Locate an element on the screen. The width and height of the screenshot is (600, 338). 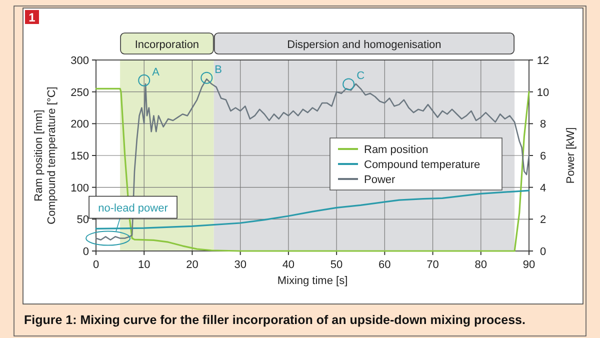
band-label: Incorporation is located at coordinates (167, 45).